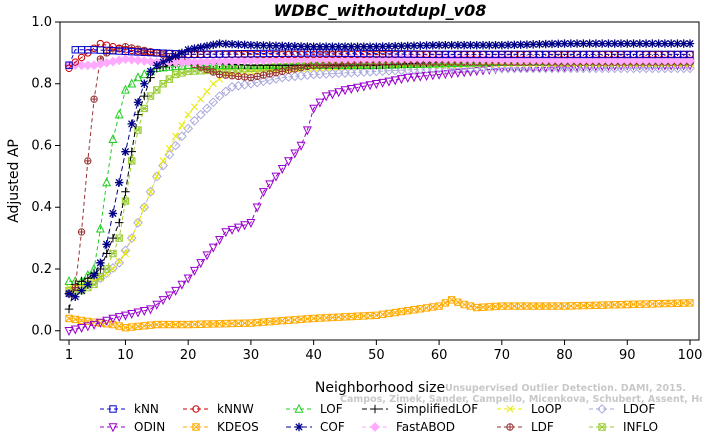 The image size is (702, 434). What do you see at coordinates (251, 355) in the screenshot?
I see `x-tick-label: 30` at bounding box center [251, 355].